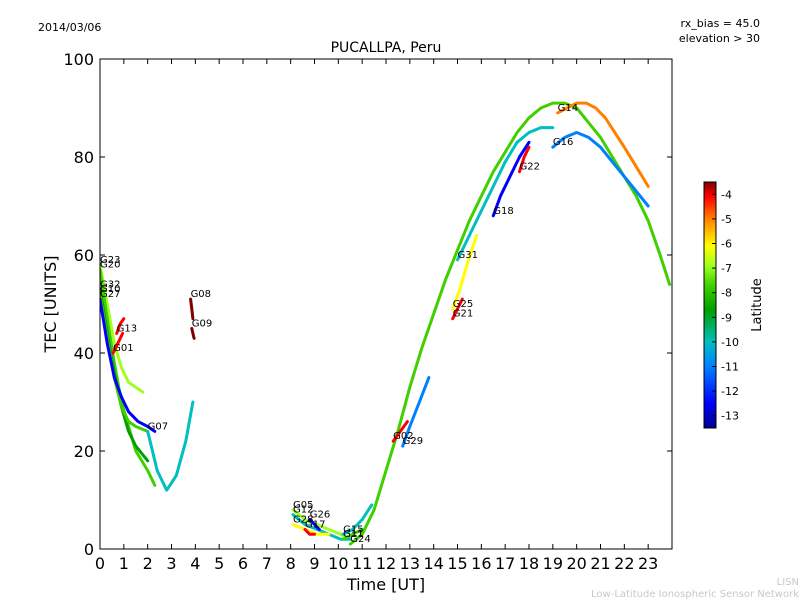  I want to click on x-tick-label: 1, so click(124, 563).